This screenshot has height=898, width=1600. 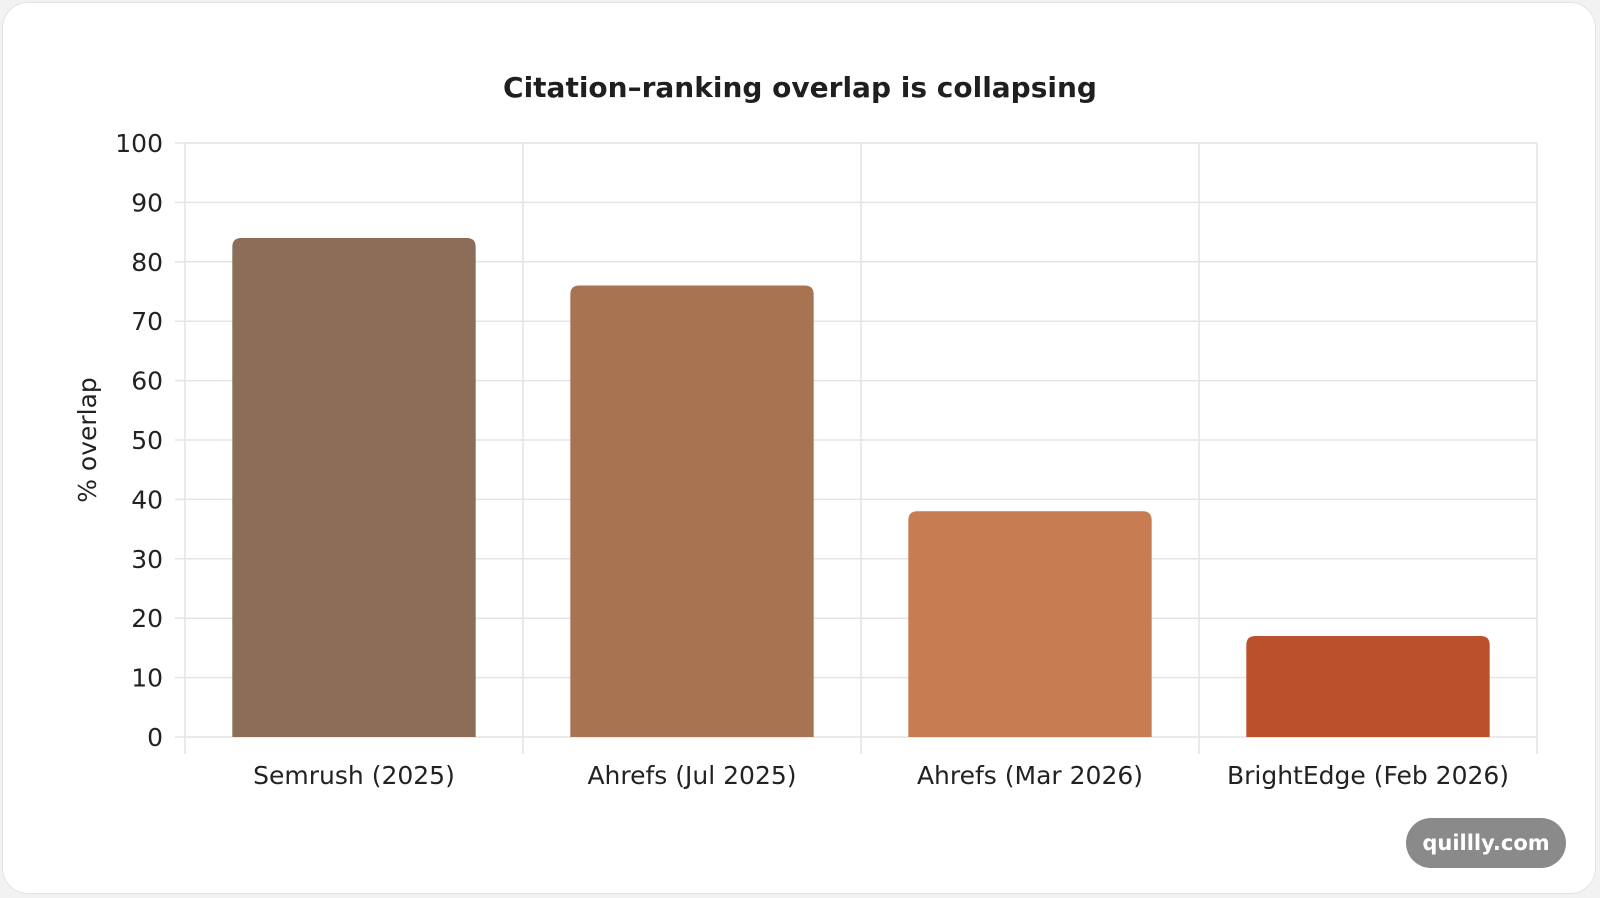 What do you see at coordinates (147, 440) in the screenshot?
I see `y-tick-label: 50` at bounding box center [147, 440].